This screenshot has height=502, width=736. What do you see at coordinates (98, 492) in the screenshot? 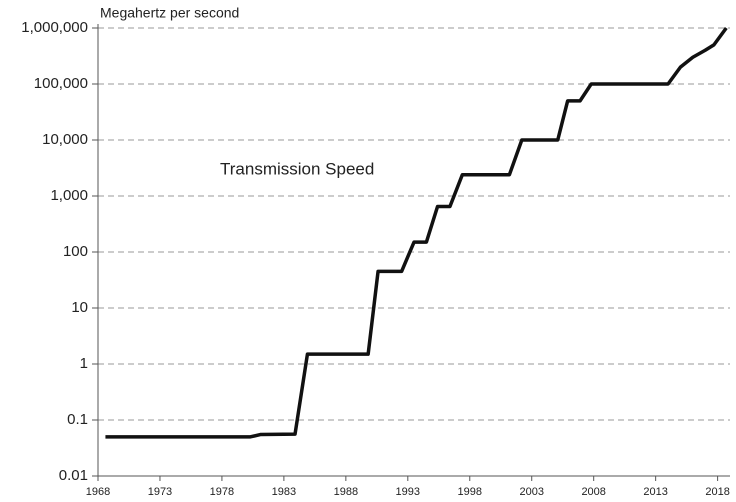
I see `x-tick-label: 1968` at bounding box center [98, 492].